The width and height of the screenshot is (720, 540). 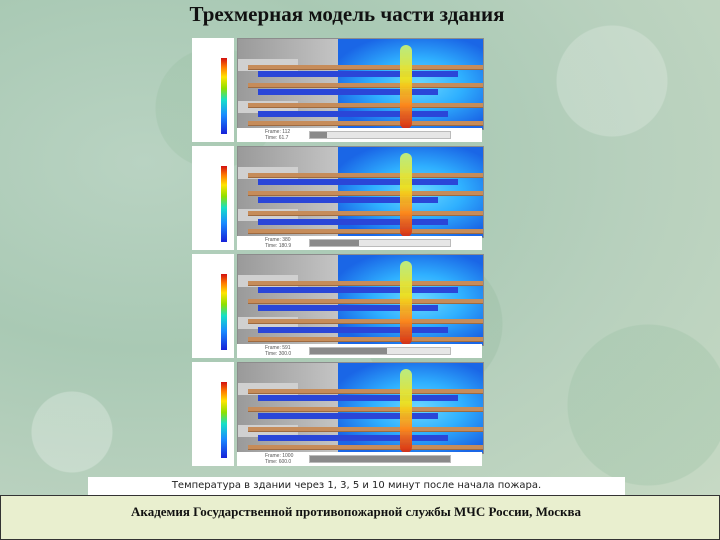 I want to click on slide-title: Трехмерная модель части здания, so click(x=347, y=14).